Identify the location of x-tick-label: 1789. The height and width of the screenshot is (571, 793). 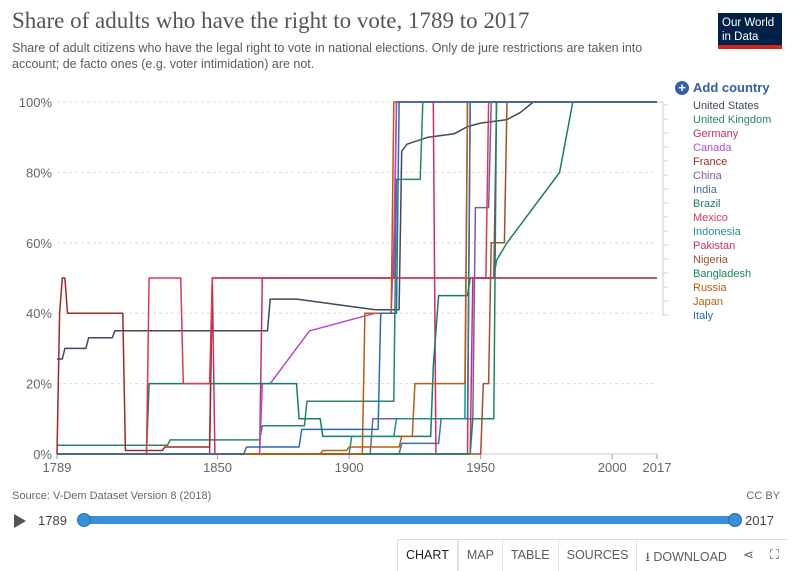
(57, 467).